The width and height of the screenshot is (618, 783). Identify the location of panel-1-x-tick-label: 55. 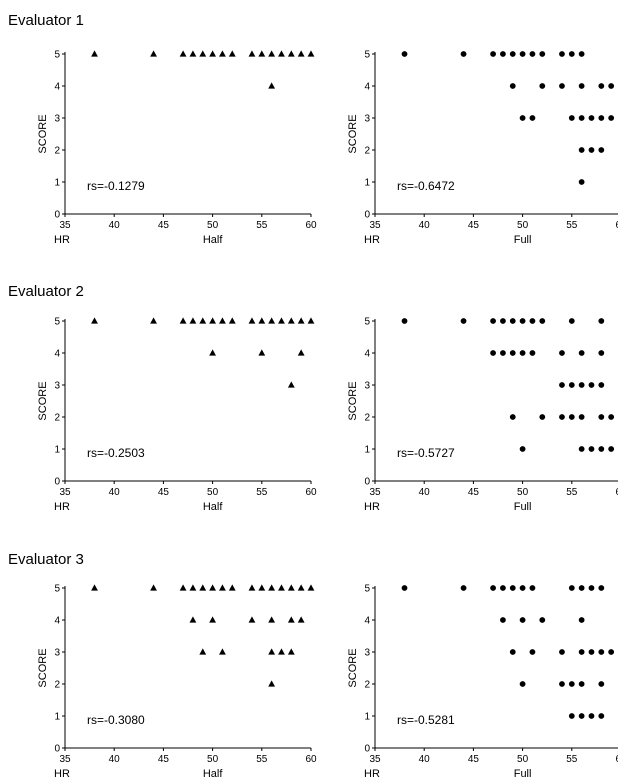
(262, 225).